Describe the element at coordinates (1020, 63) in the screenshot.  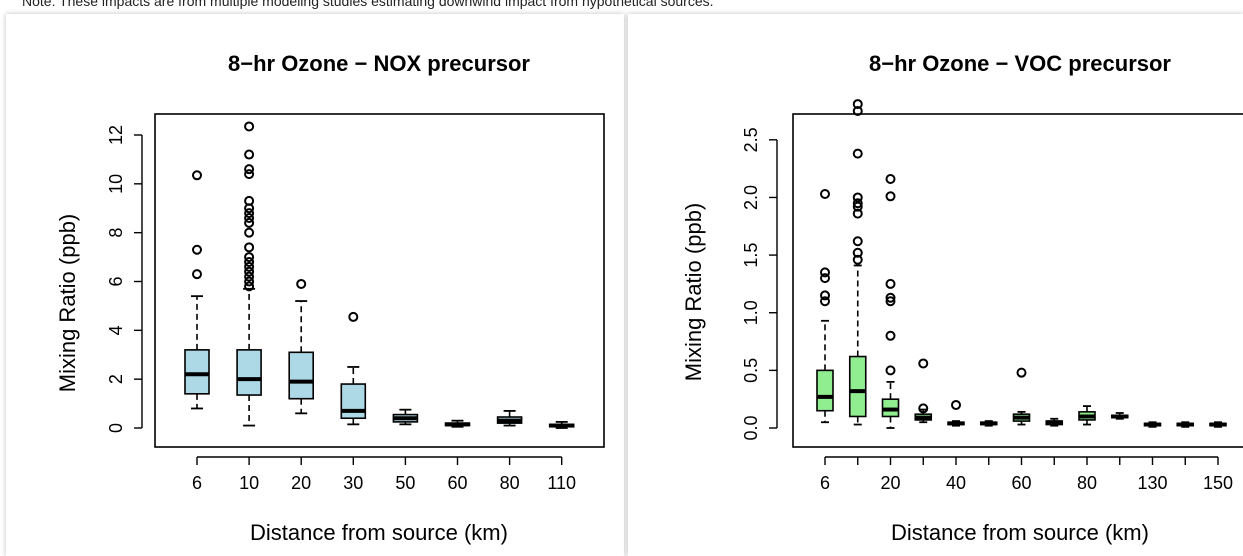
I see `voc-chart-title: 8−hr Ozone − VOC precursor` at that location.